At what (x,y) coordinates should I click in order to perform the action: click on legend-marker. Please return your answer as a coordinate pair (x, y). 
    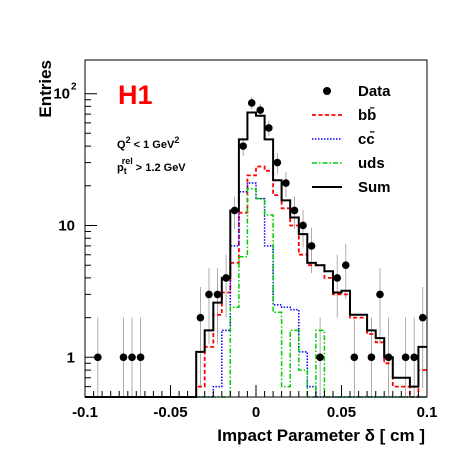
    Looking at the image, I should click on (327, 91).